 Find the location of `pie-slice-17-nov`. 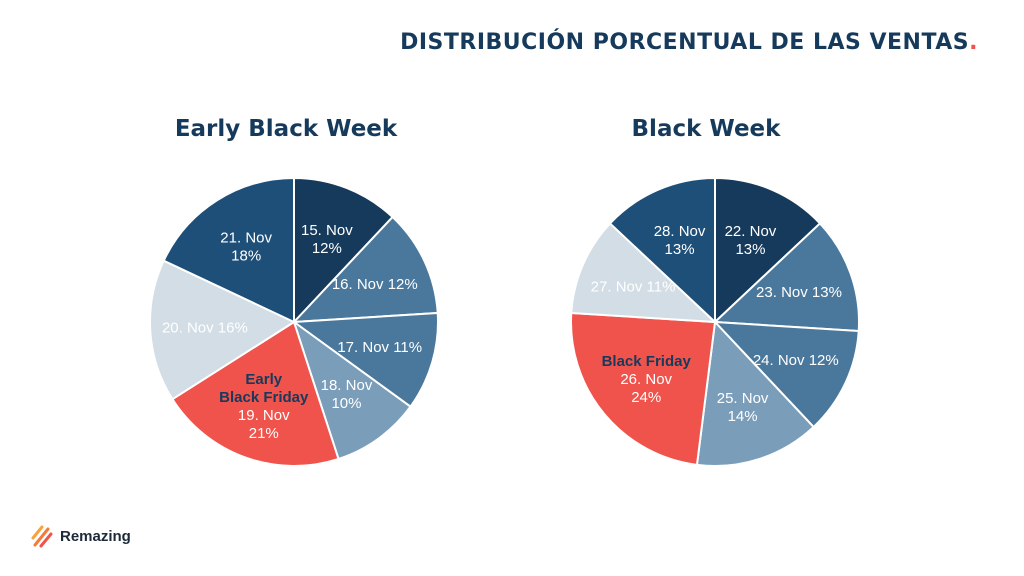

pie-slice-17-nov is located at coordinates (365, 360).